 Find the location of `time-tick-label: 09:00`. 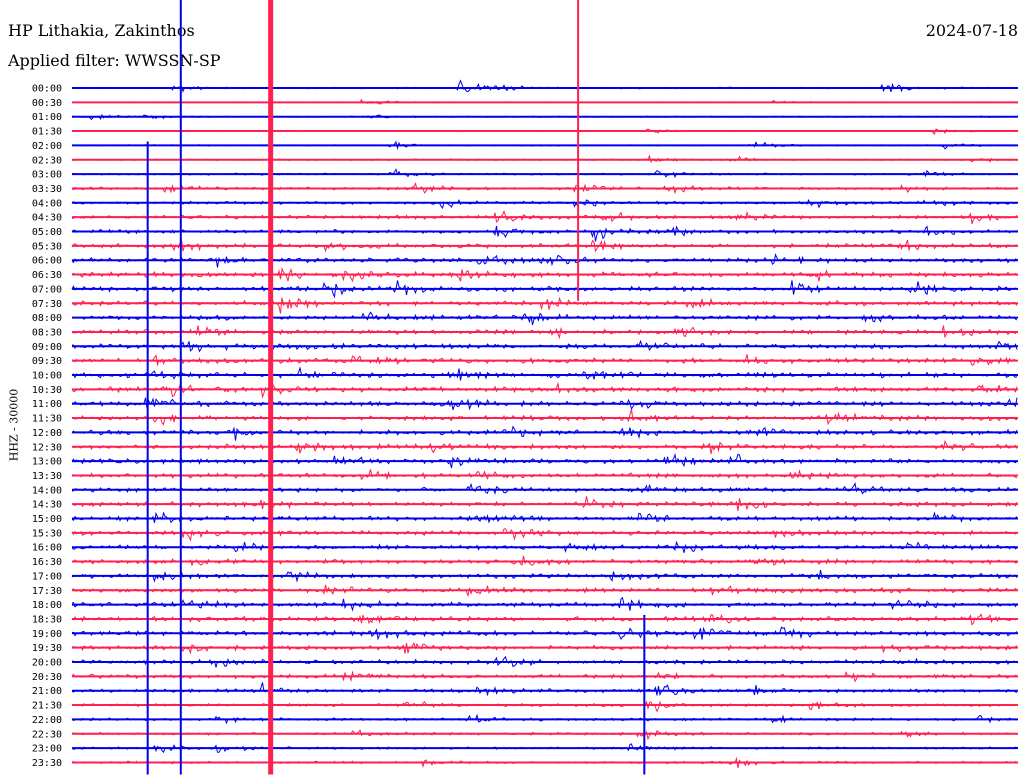

time-tick-label: 09:00 is located at coordinates (47, 347).